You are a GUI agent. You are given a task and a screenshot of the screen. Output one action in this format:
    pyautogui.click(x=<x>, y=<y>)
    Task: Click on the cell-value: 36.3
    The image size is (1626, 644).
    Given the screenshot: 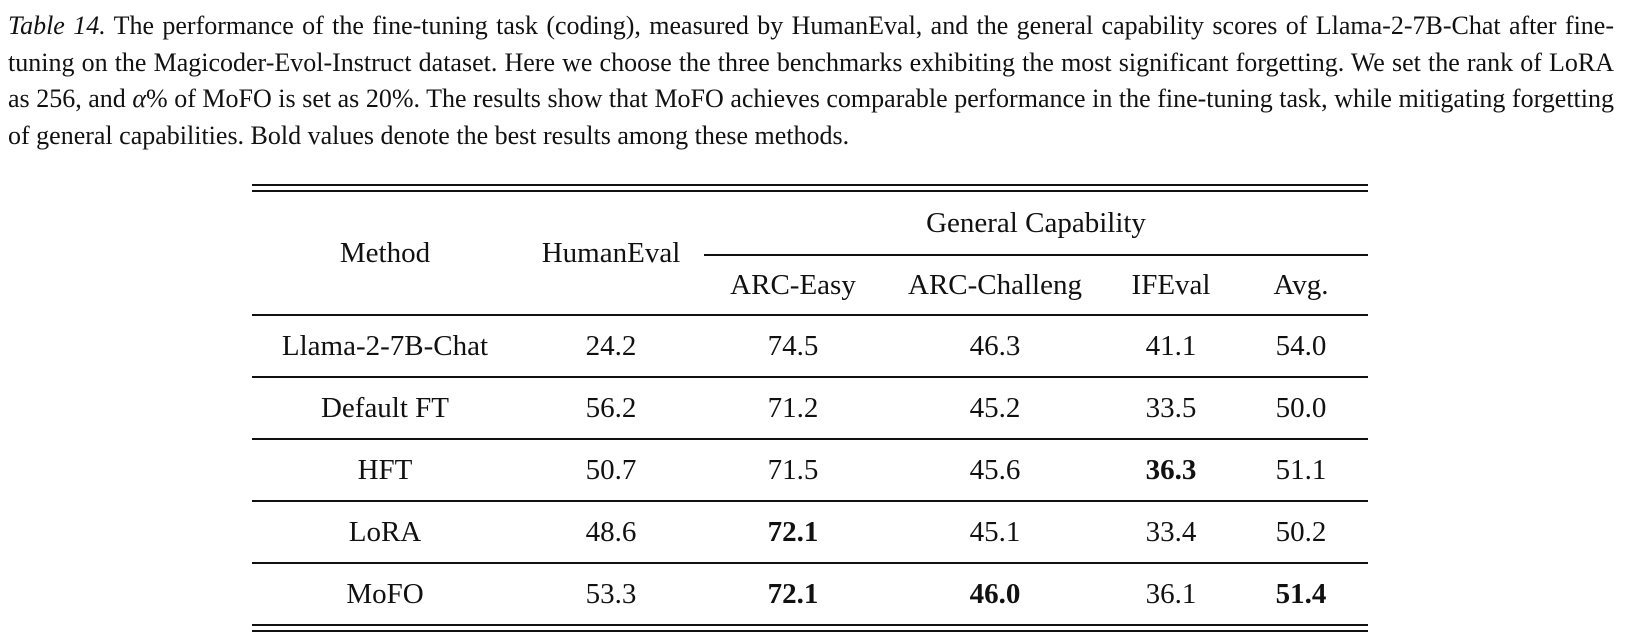 What is the action you would take?
    pyautogui.click(x=1171, y=469)
    